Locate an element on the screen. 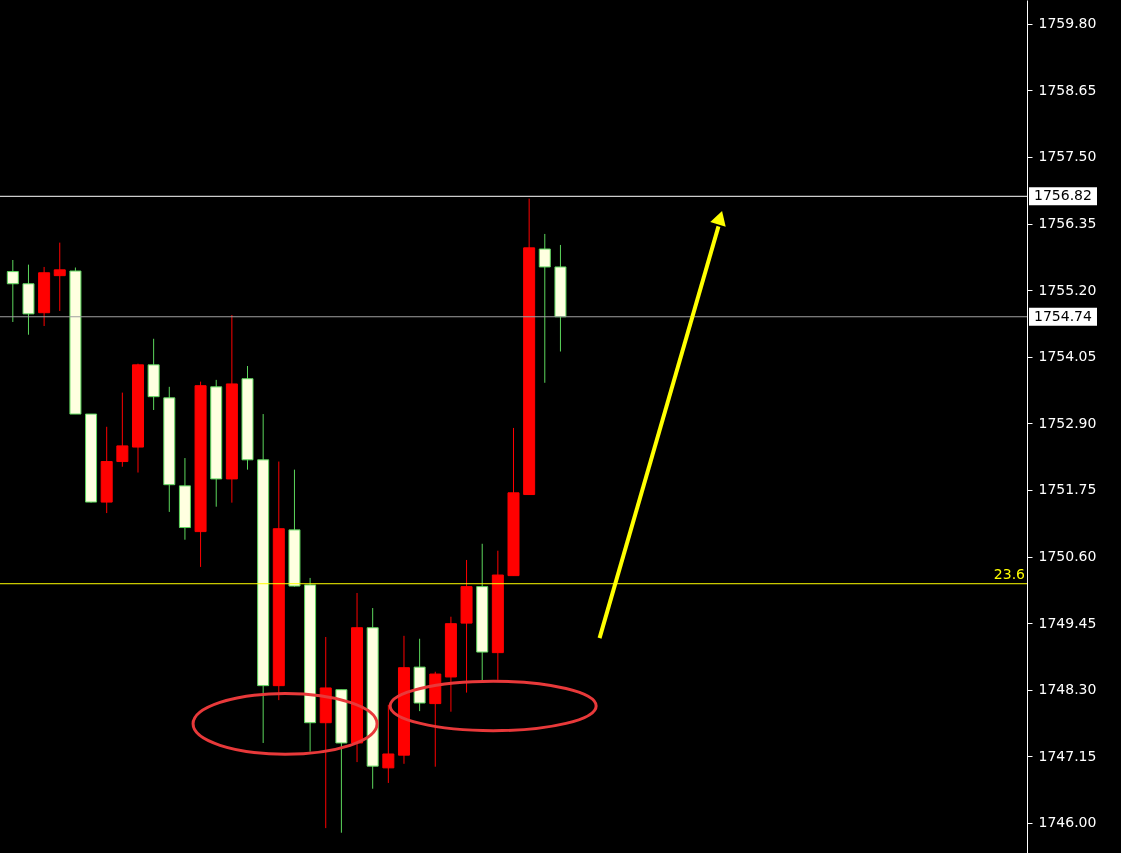 This screenshot has width=1121, height=853. y-tick-label: 1748.30 is located at coordinates (1067, 689).